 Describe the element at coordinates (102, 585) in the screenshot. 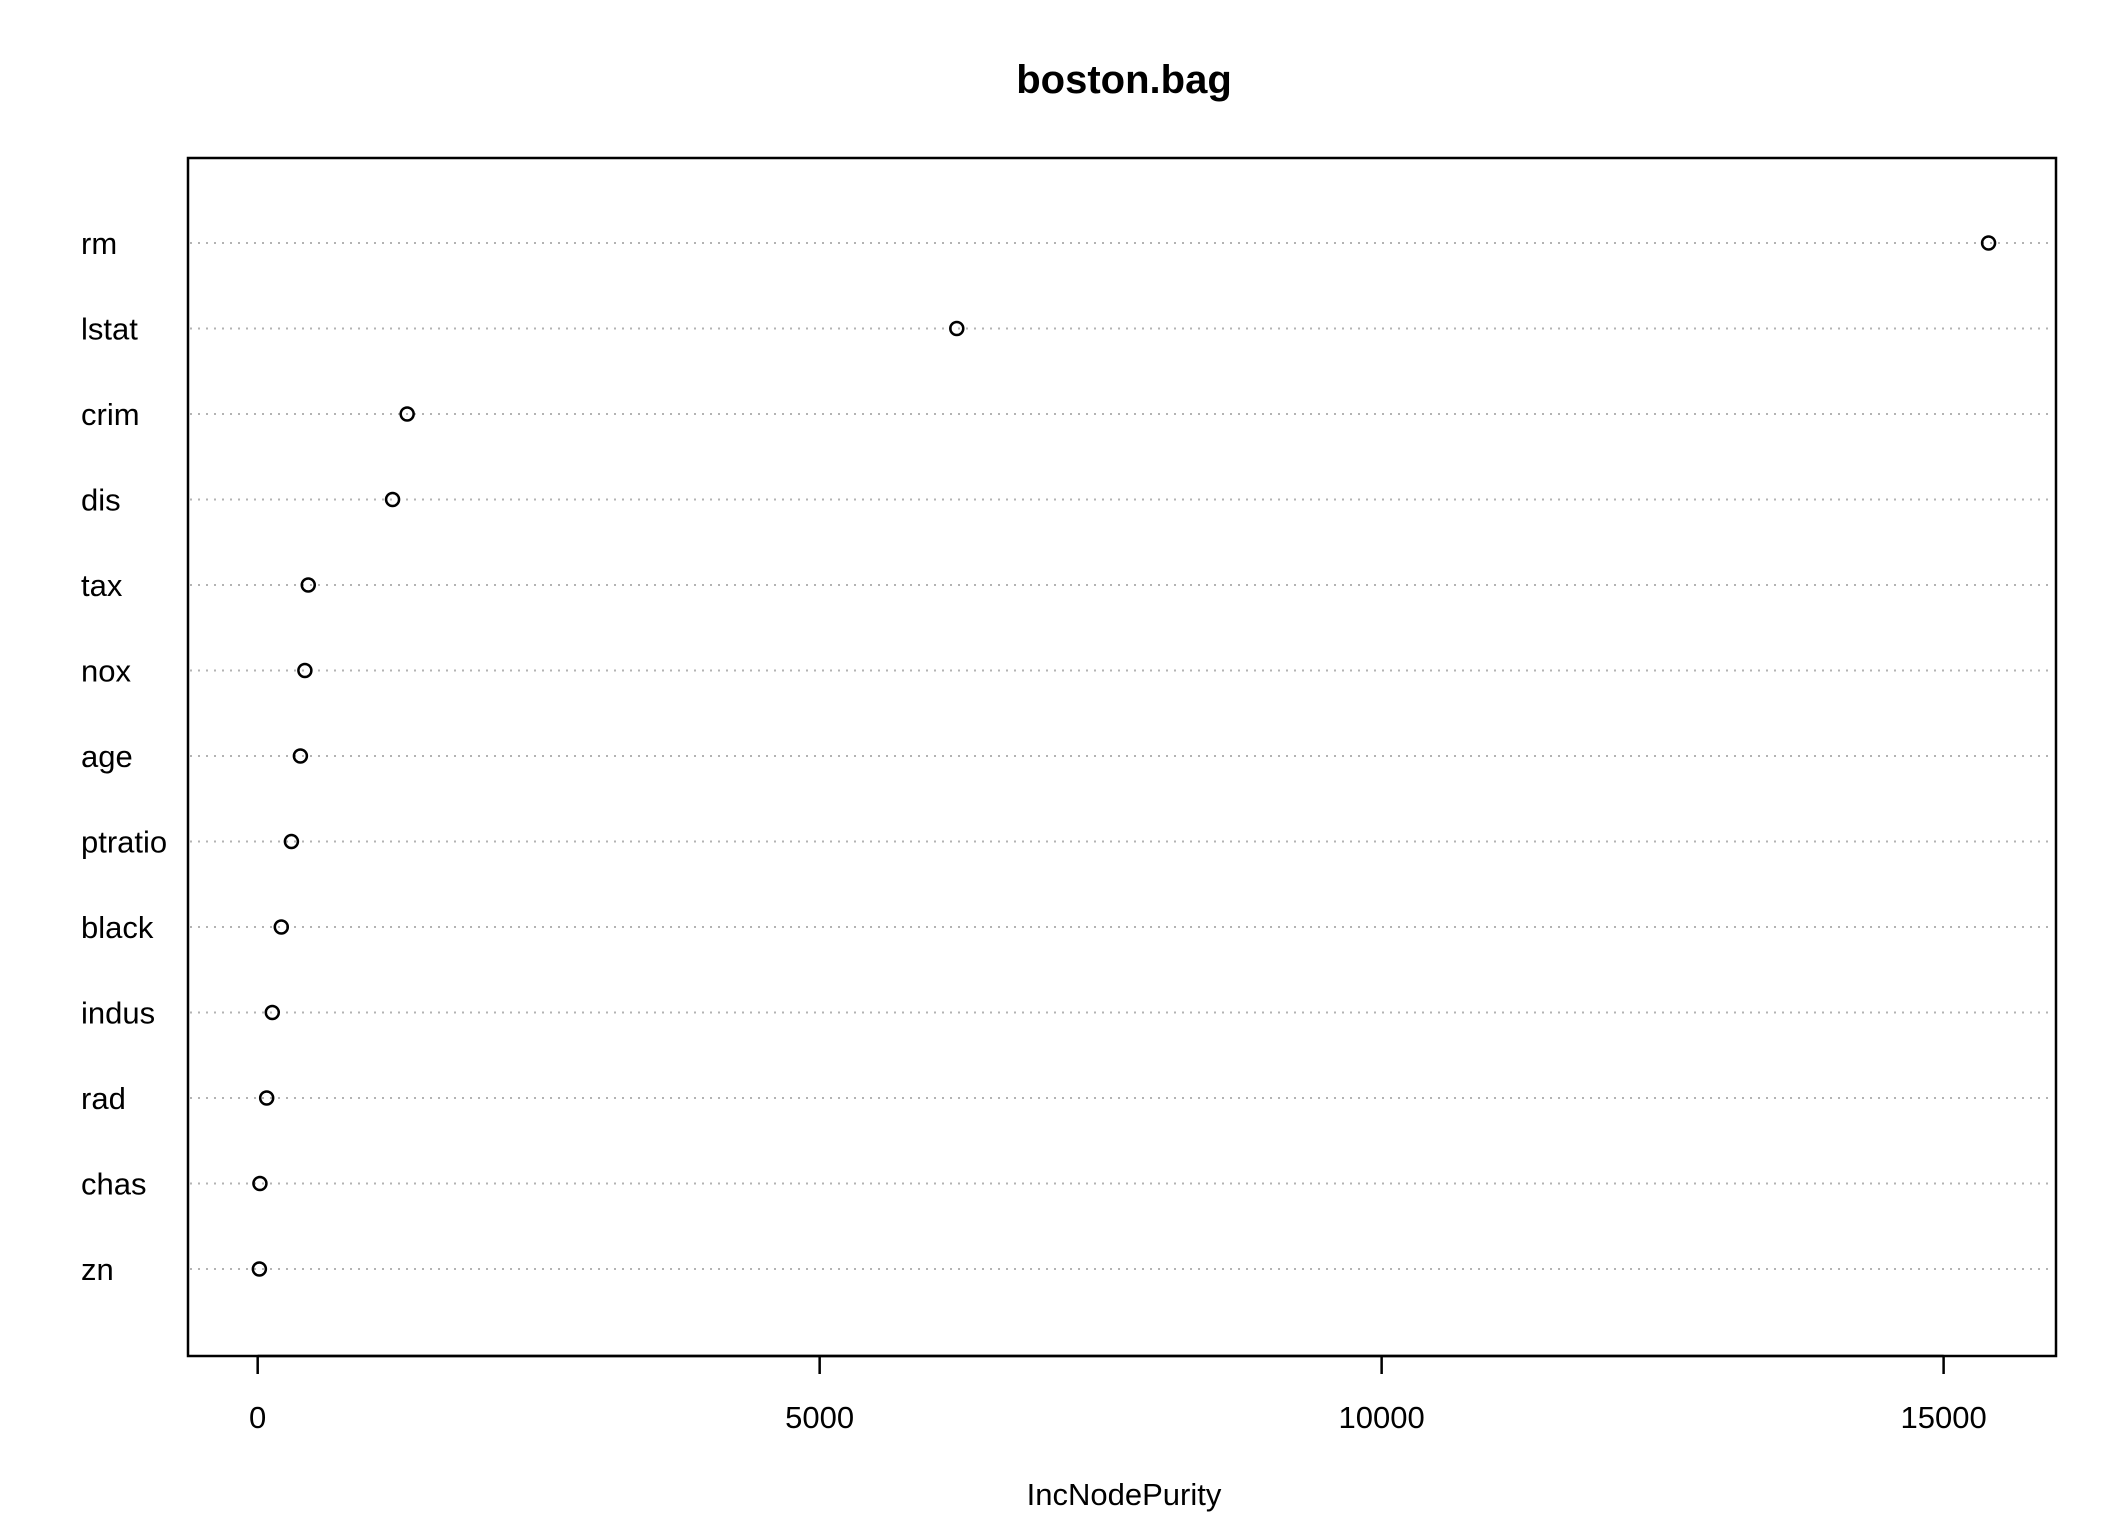

I see `category-label-tax: tax` at that location.